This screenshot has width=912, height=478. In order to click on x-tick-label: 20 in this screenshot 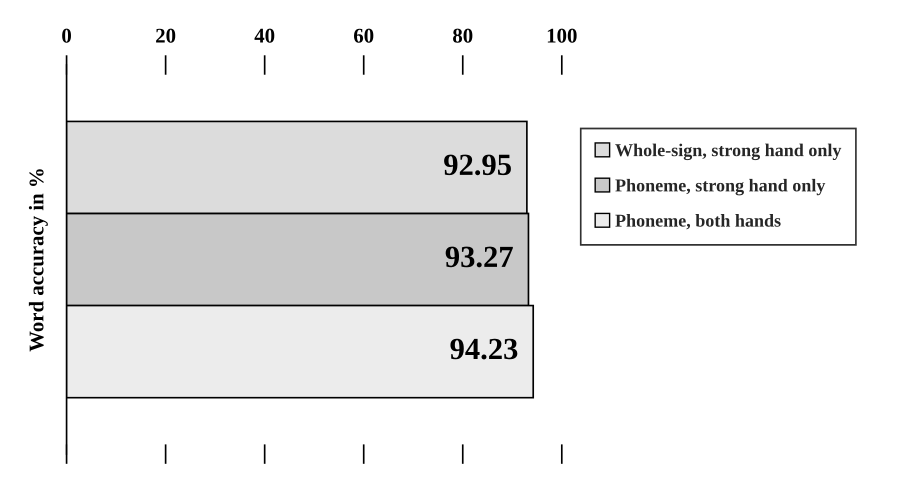, I will do `click(166, 35)`.